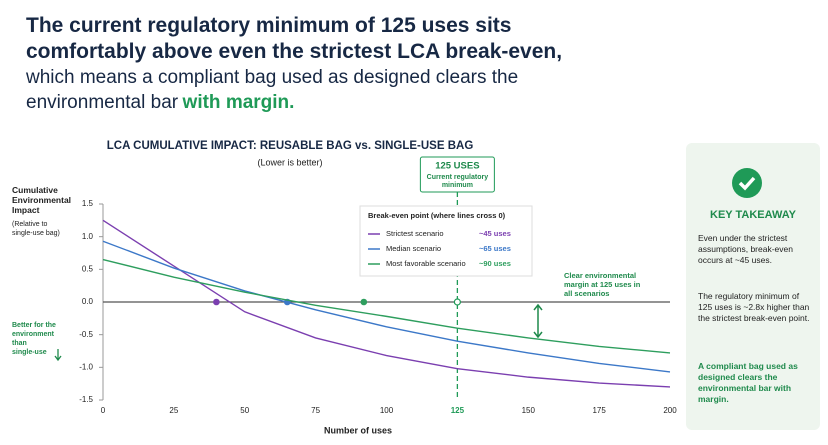  What do you see at coordinates (88, 268) in the screenshot?
I see `y-tick-label: 0.5` at bounding box center [88, 268].